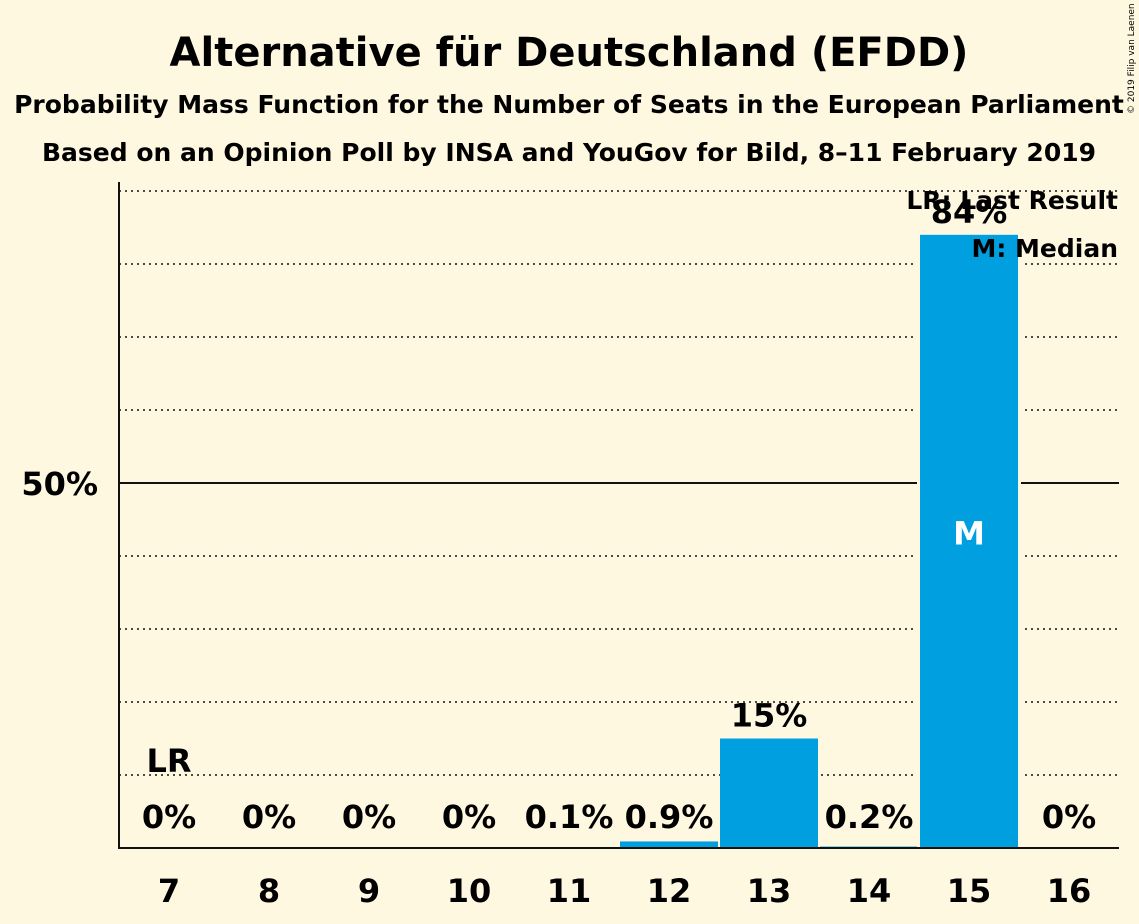 Image resolution: width=1139 pixels, height=924 pixels. I want to click on y-tick-labels: 50%, so click(59, 484).